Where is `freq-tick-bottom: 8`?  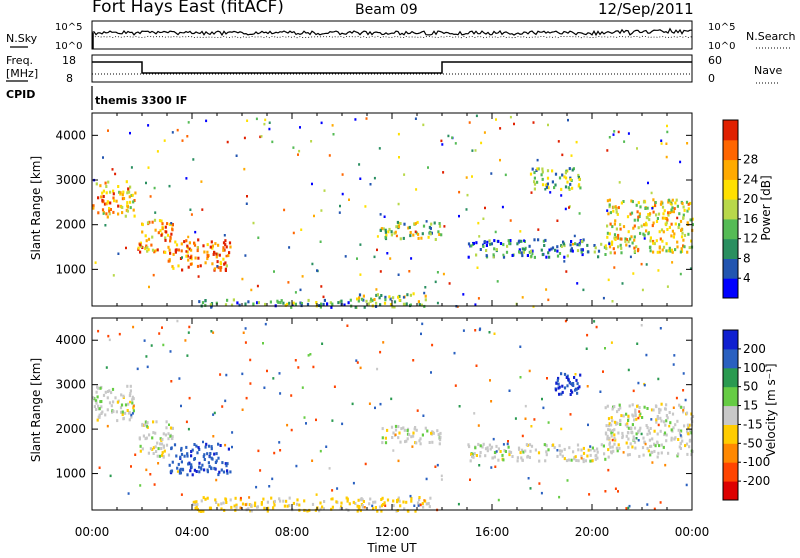 freq-tick-bottom: 8 is located at coordinates (69, 78).